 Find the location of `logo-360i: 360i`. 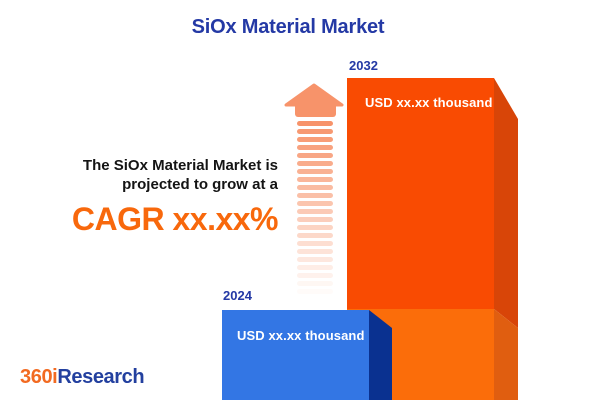

logo-360i: 360i is located at coordinates (39, 377).